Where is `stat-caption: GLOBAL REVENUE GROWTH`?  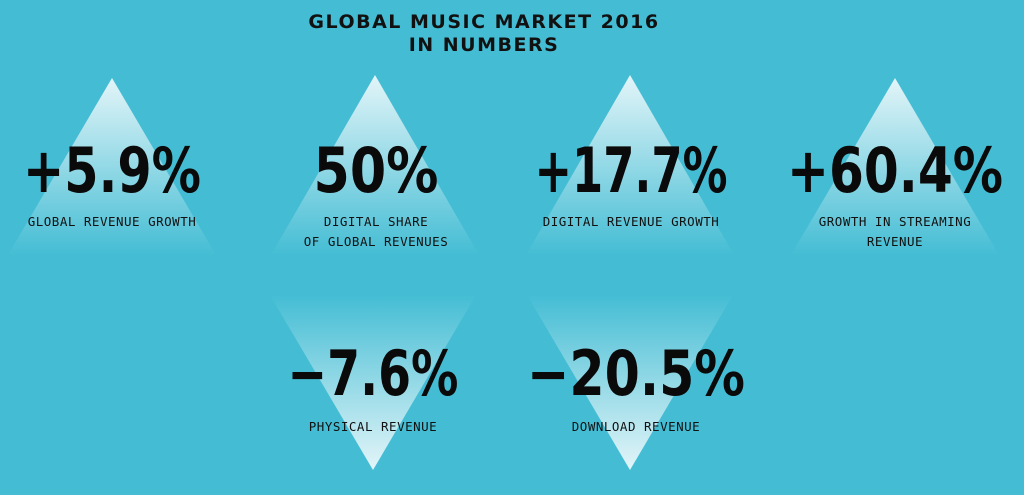 stat-caption: GLOBAL REVENUE GROWTH is located at coordinates (112, 221).